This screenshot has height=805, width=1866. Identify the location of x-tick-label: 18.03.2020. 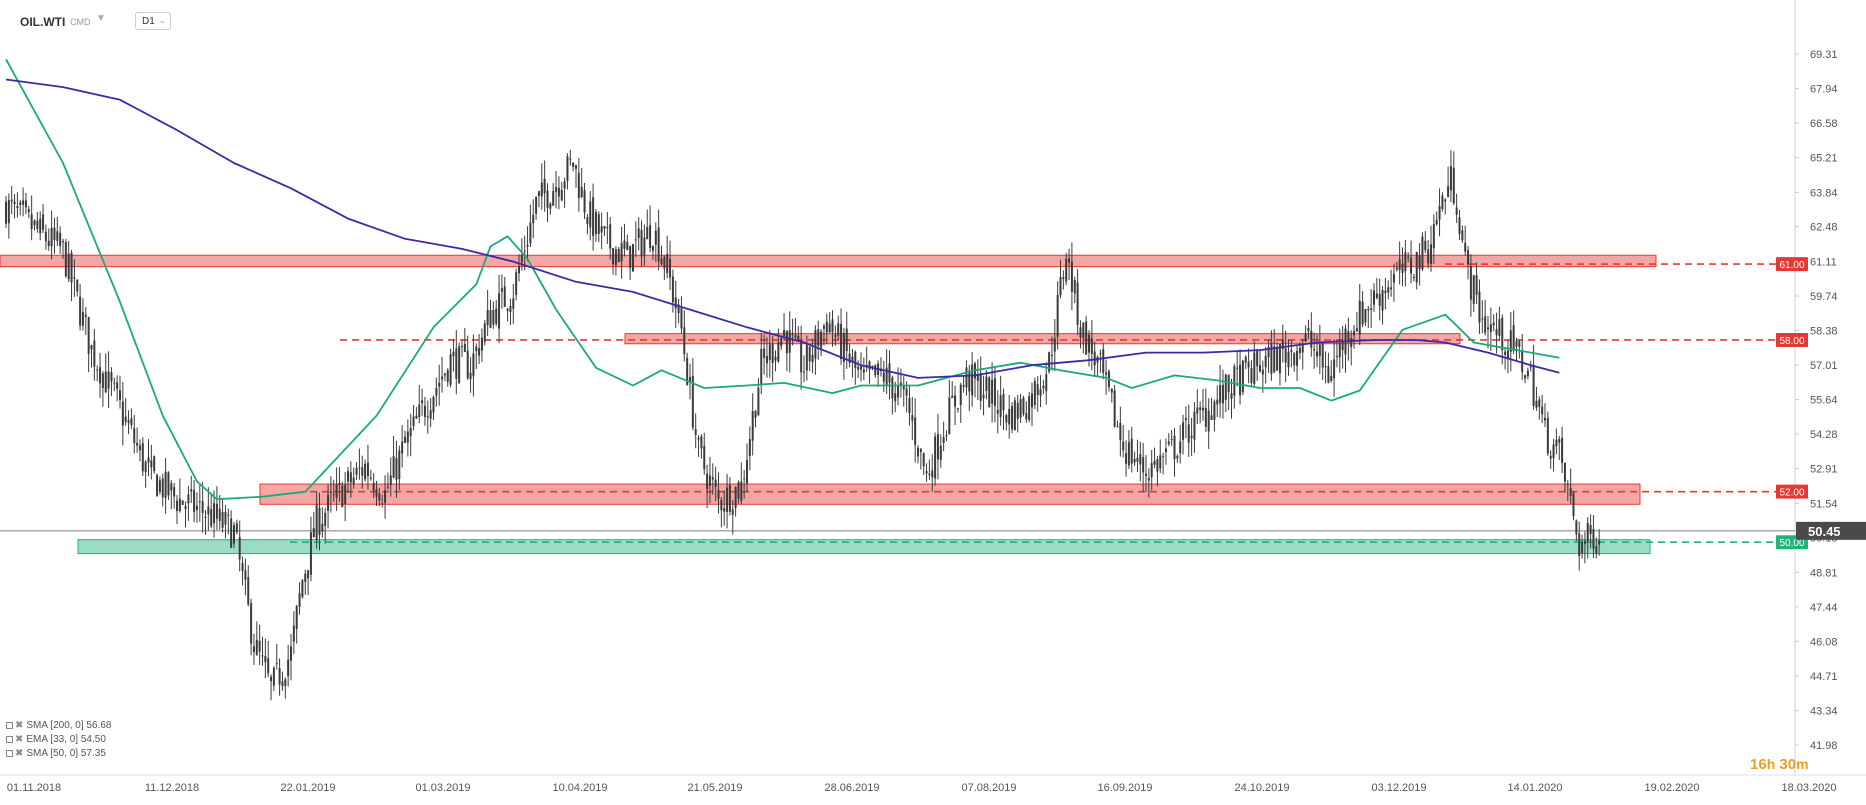
(1808, 788).